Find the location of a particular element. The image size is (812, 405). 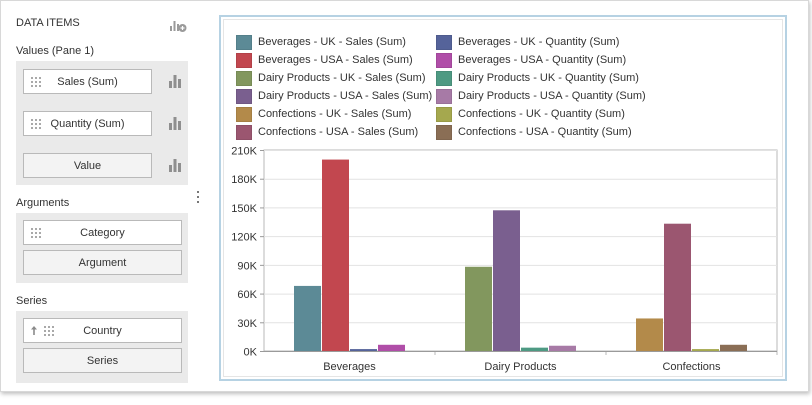

y-tick-label: 180K is located at coordinates (244, 180).